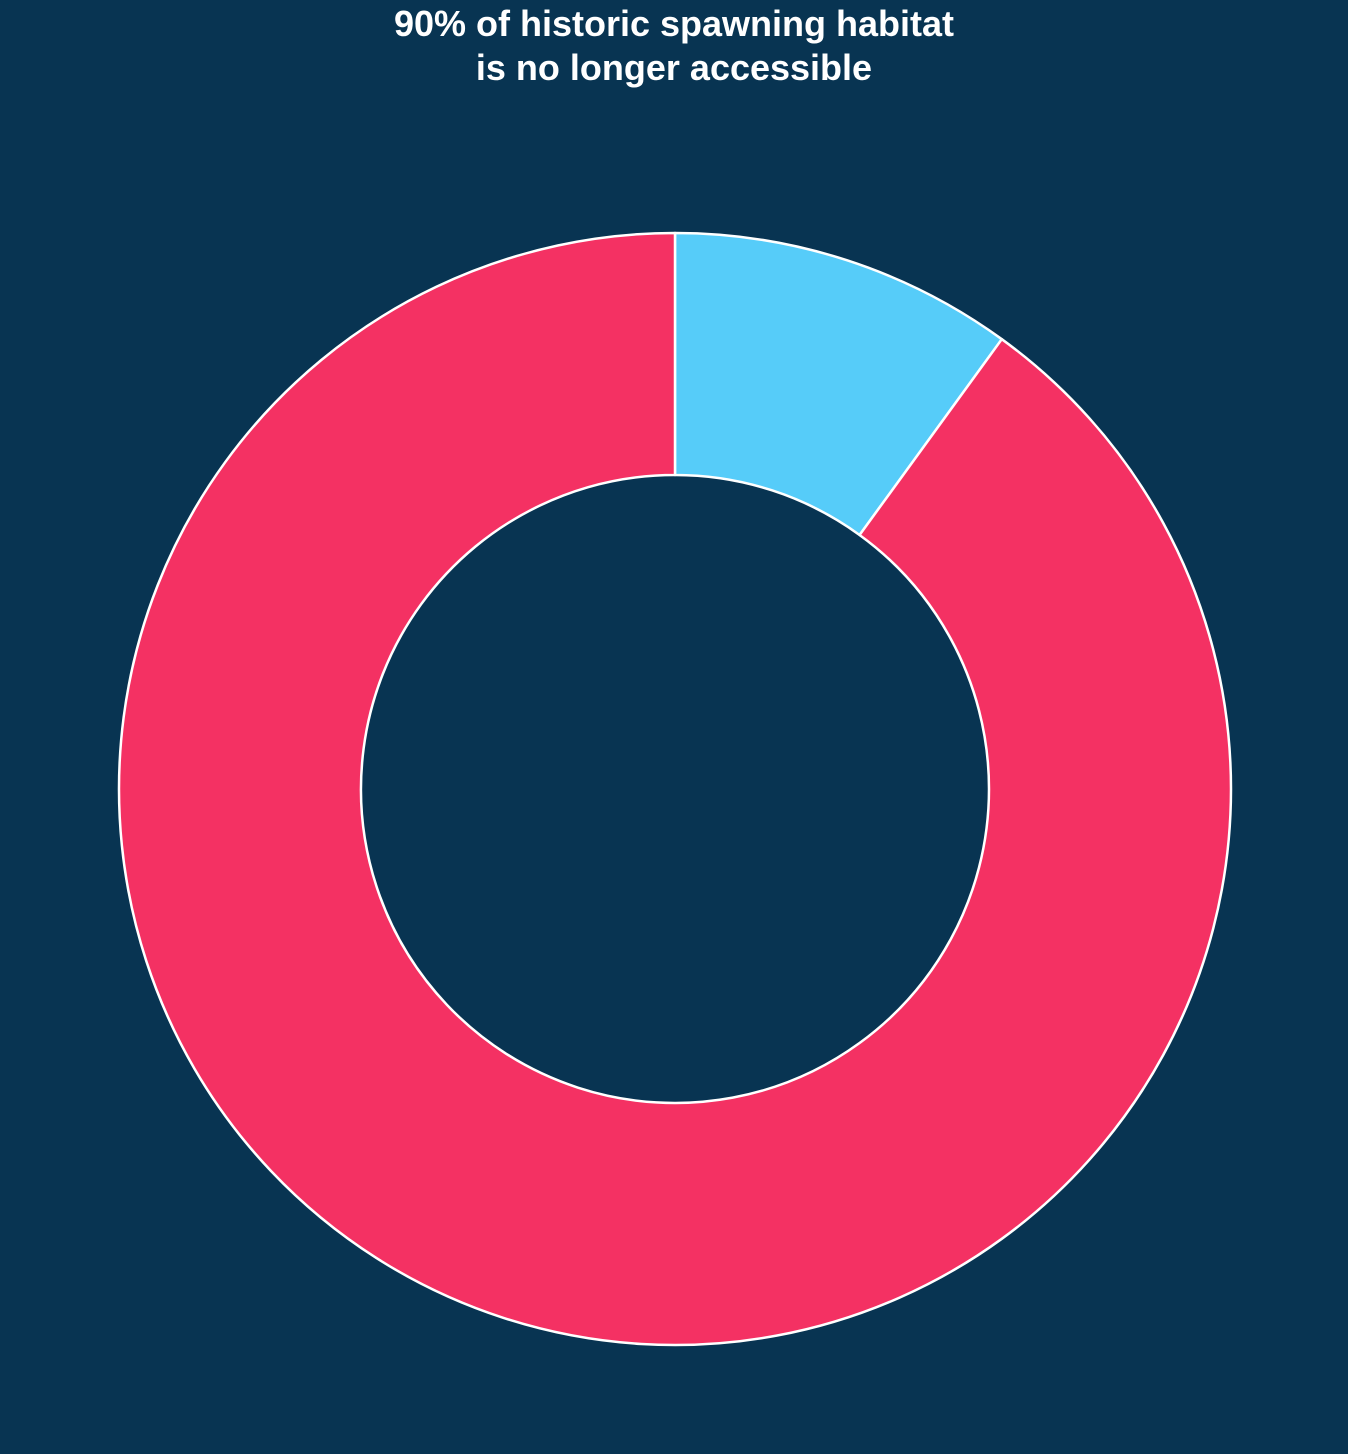  I want to click on chart-title-line-2: is no longer accessible, so click(674, 67).